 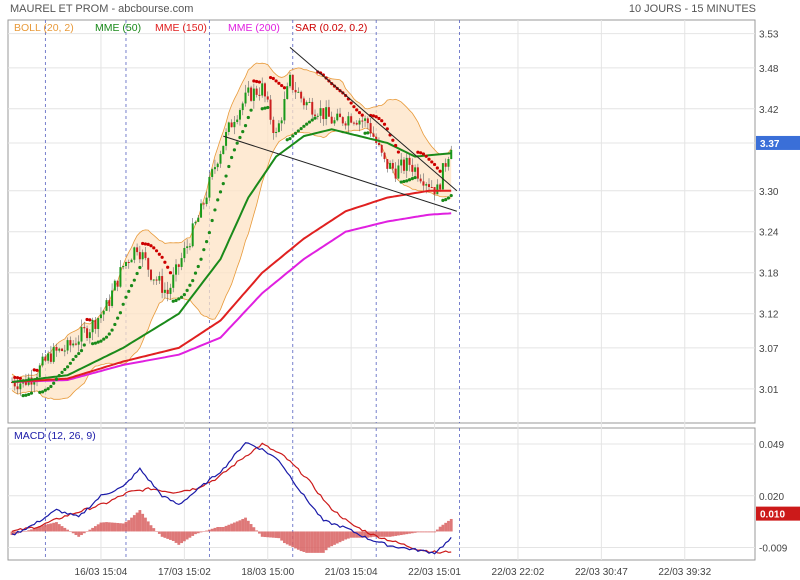 I want to click on price-tick-label: 3.12, so click(x=769, y=315).